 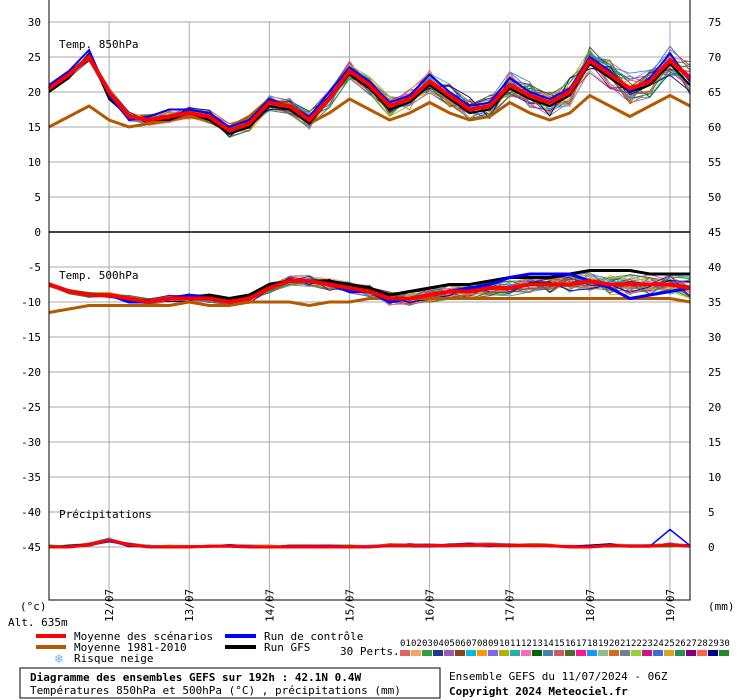 I want to click on line-t500-mean, so click(x=369, y=291).